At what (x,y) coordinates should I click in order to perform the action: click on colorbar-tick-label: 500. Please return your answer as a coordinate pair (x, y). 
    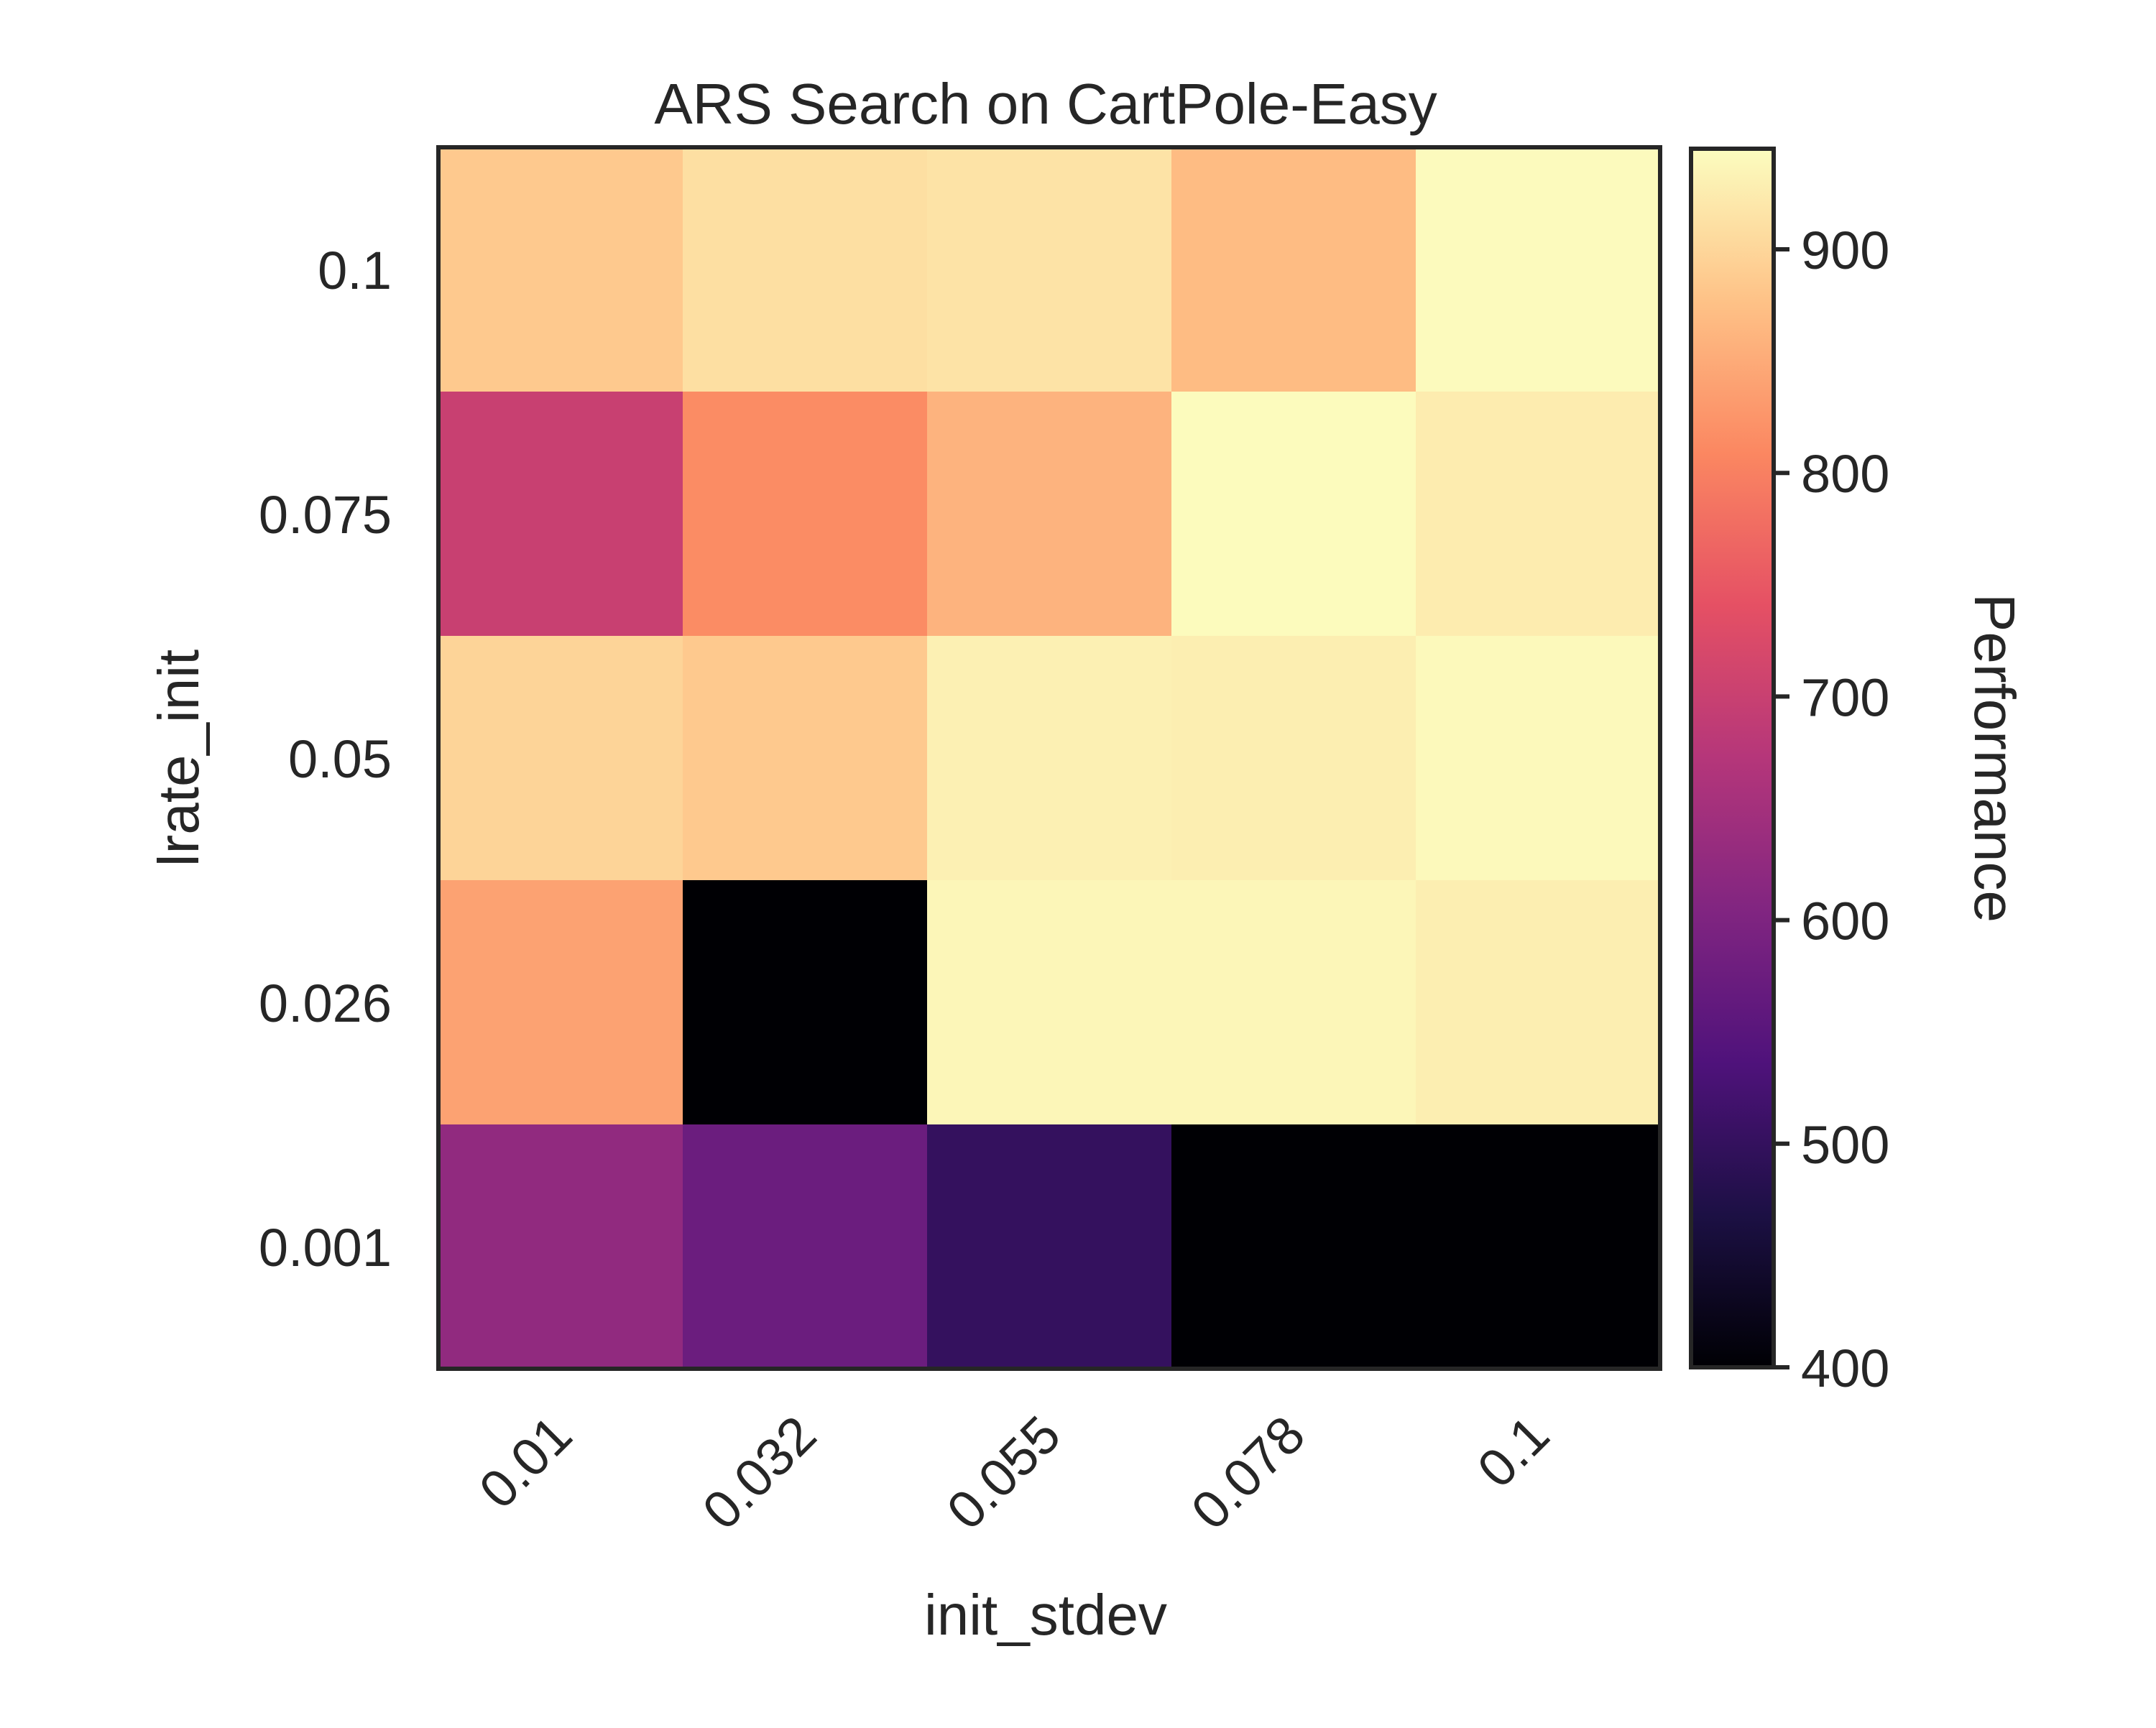
    Looking at the image, I should click on (1845, 1145).